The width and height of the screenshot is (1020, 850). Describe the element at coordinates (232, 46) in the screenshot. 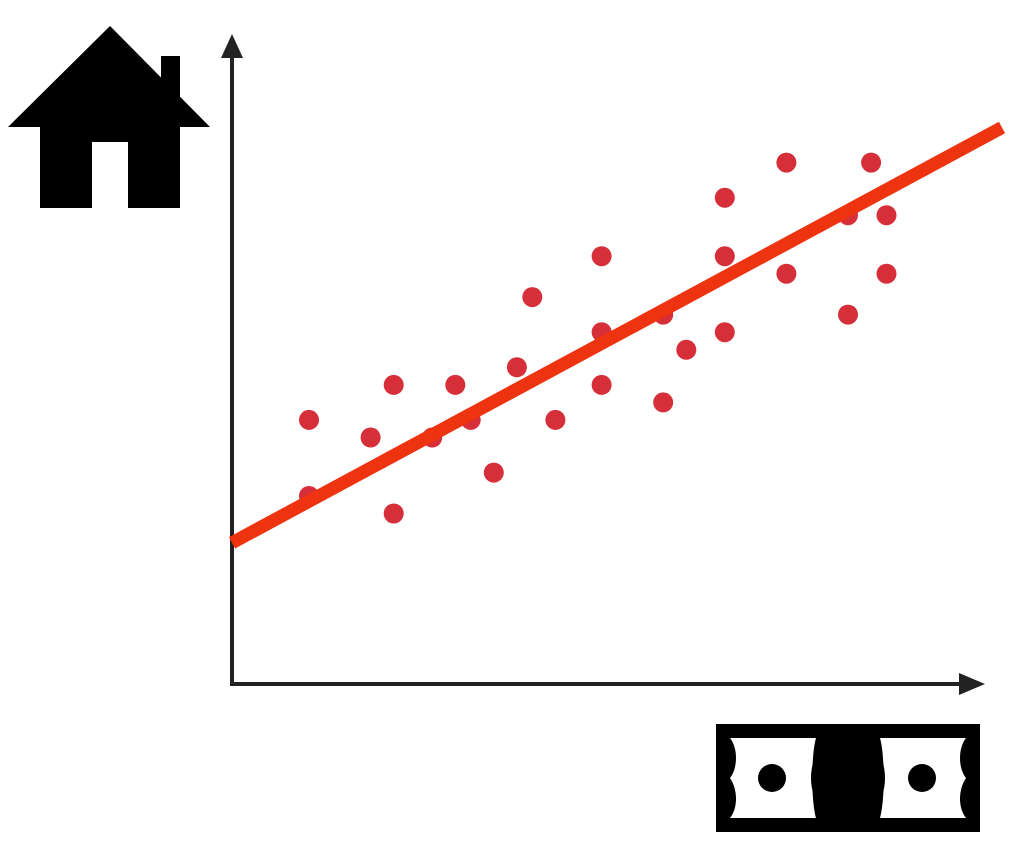

I see `y-axis-arrowhead` at that location.